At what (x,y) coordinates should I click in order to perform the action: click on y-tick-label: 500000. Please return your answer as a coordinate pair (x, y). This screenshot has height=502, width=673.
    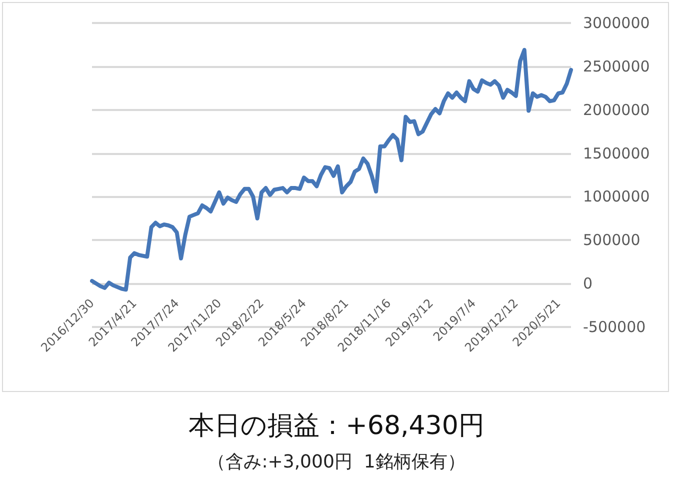
    Looking at the image, I should click on (611, 240).